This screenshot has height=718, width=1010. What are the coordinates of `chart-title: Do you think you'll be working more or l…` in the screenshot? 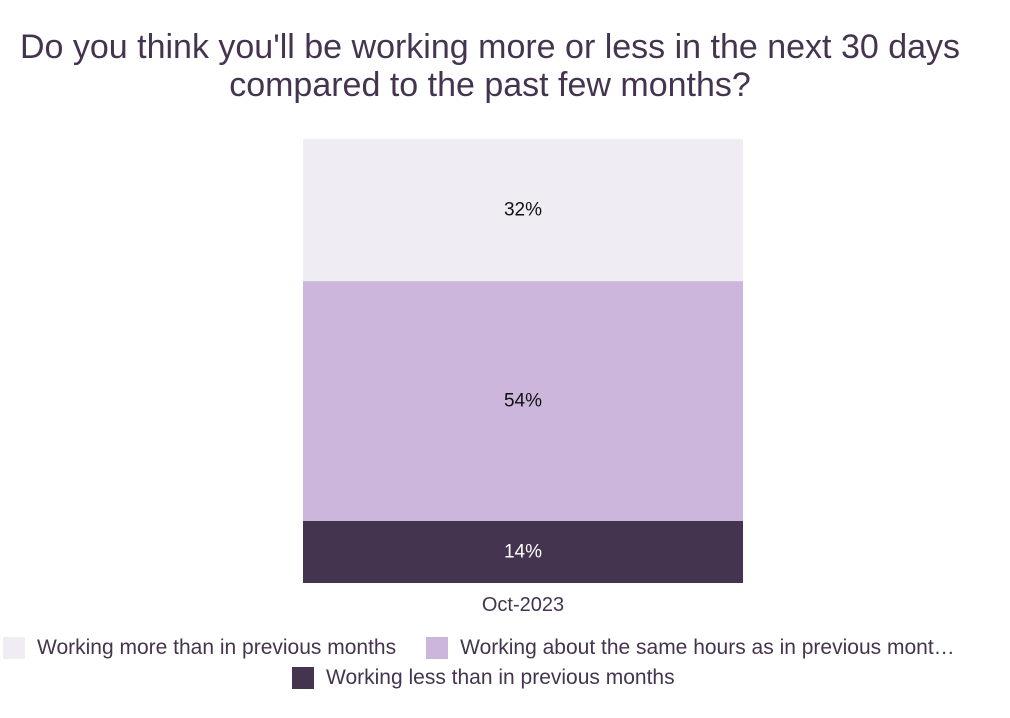 It's located at (490, 66).